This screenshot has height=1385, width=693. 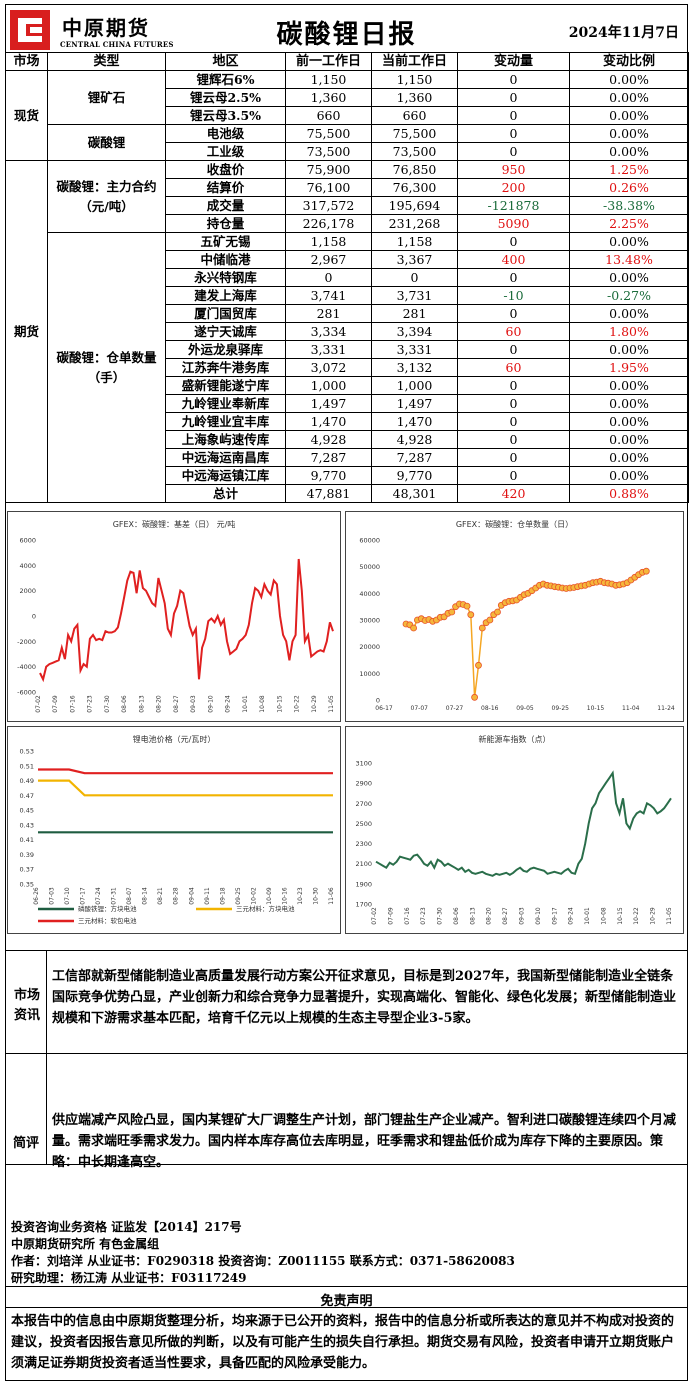 What do you see at coordinates (27, 766) in the screenshot?
I see `y-tick-label: 0.51` at bounding box center [27, 766].